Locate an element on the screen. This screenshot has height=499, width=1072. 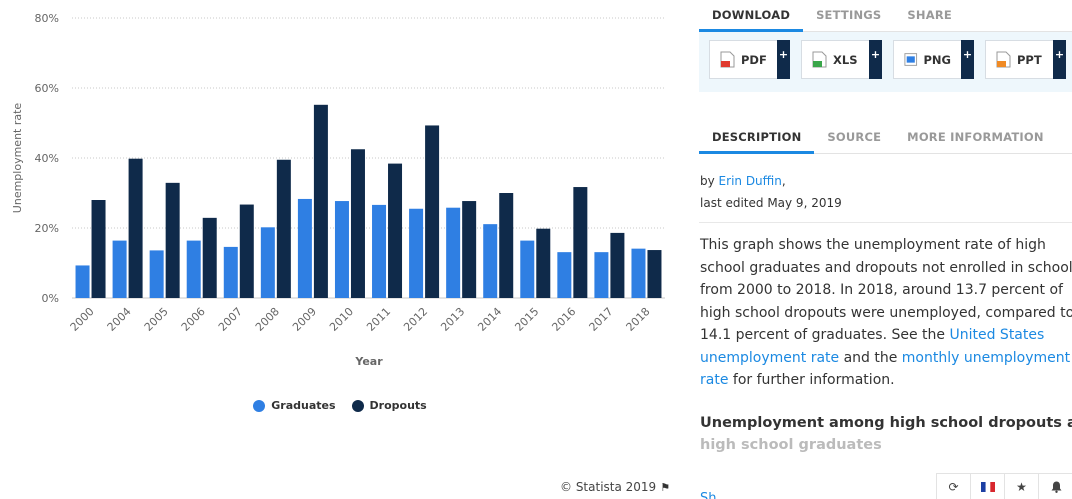
legend-marker-graduates is located at coordinates (259, 405).